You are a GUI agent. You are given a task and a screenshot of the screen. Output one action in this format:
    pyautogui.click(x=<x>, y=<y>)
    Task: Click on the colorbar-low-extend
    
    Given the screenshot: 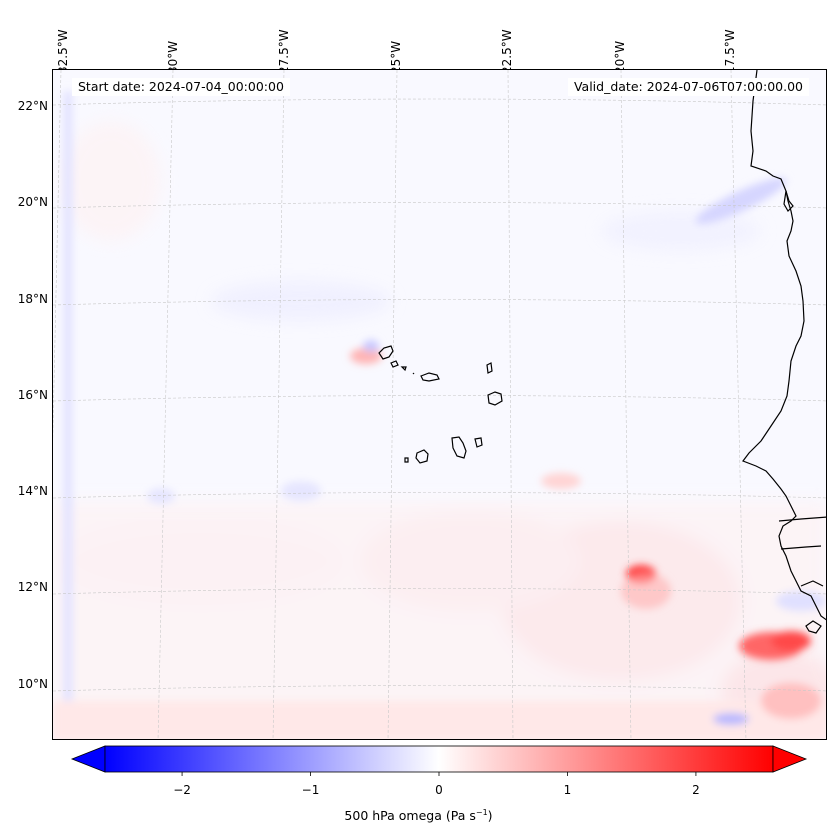 What is the action you would take?
    pyautogui.click(x=88, y=759)
    